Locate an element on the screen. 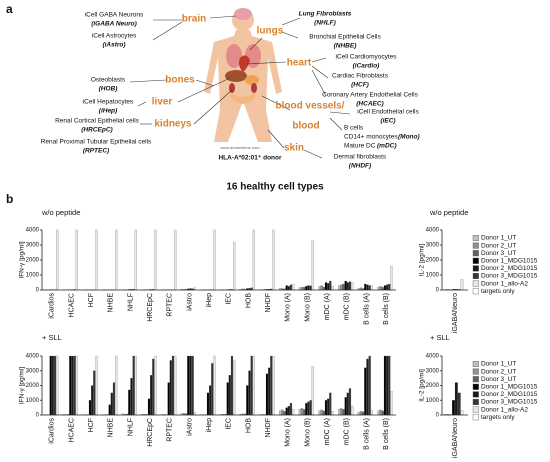 The width and height of the screenshot is (550, 462). y-axis-label: IFN-γ [pg/ml] is located at coordinates (22, 385).